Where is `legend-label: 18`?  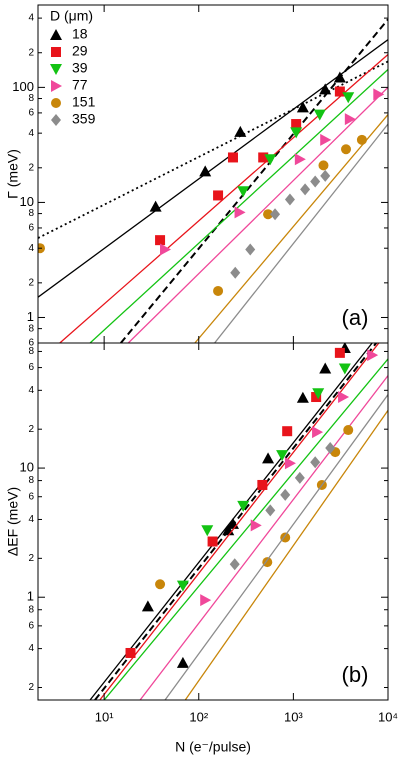 legend-label: 18 is located at coordinates (80, 34).